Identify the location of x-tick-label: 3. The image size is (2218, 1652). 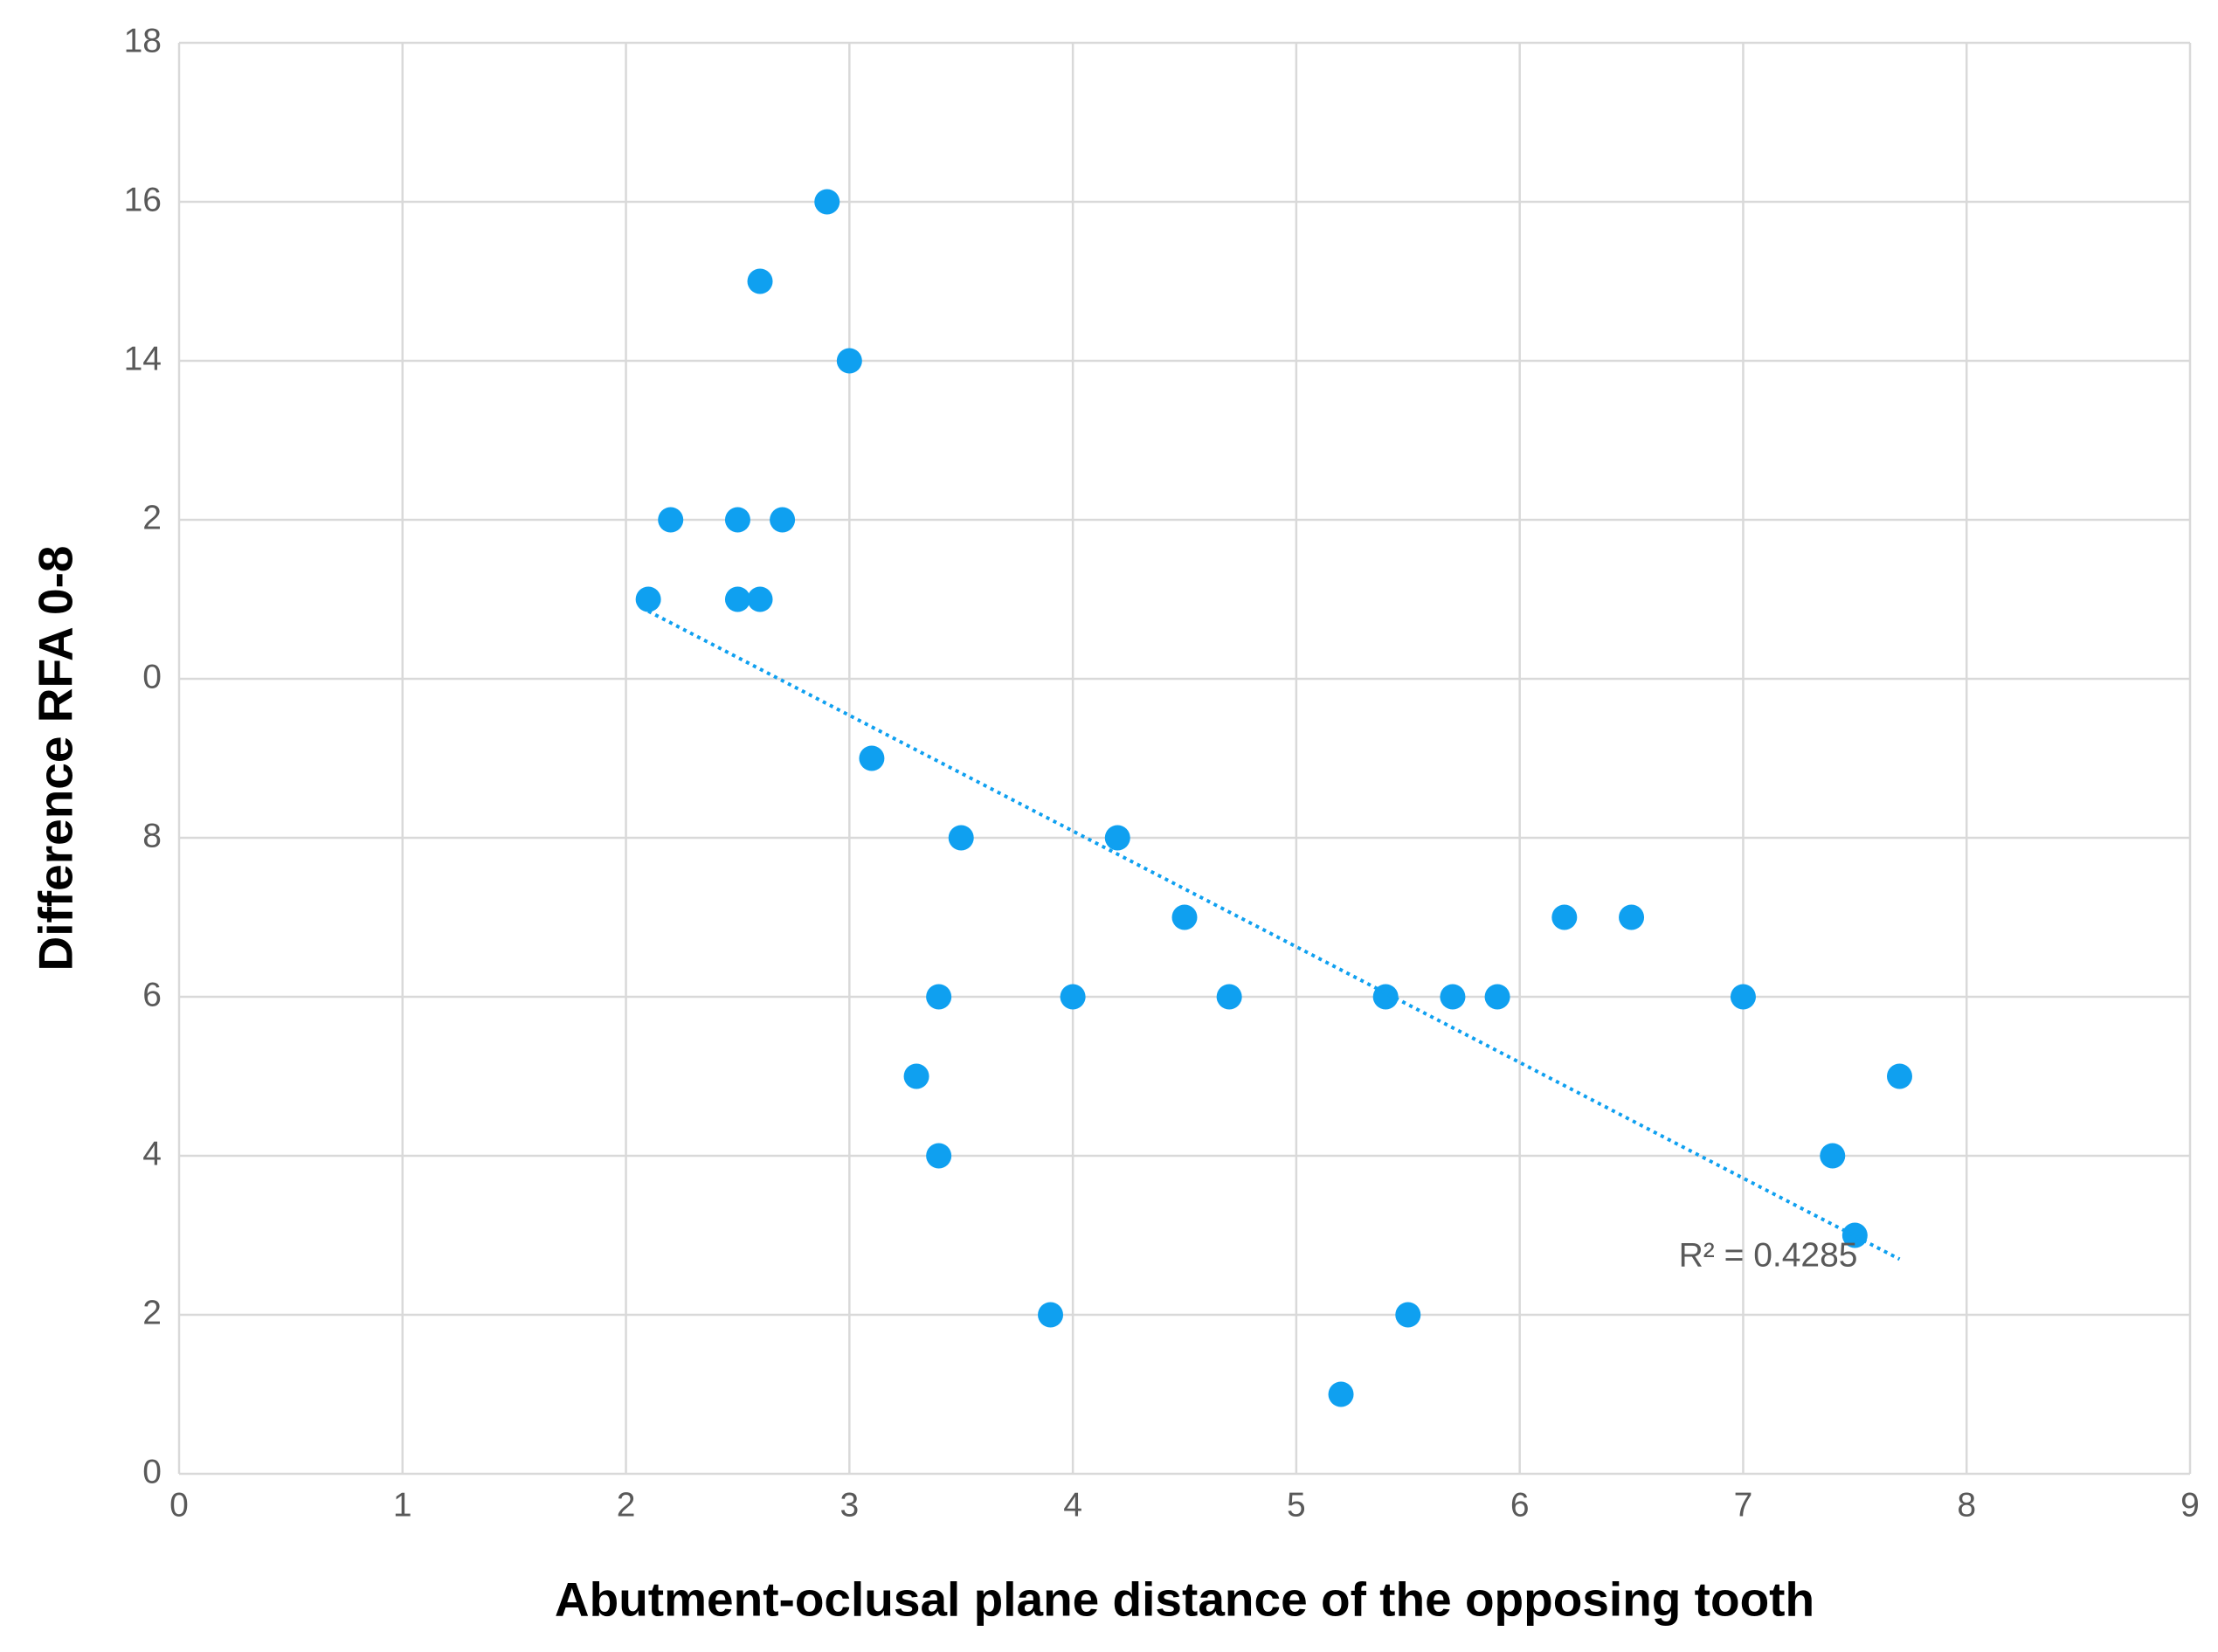
(849, 1505).